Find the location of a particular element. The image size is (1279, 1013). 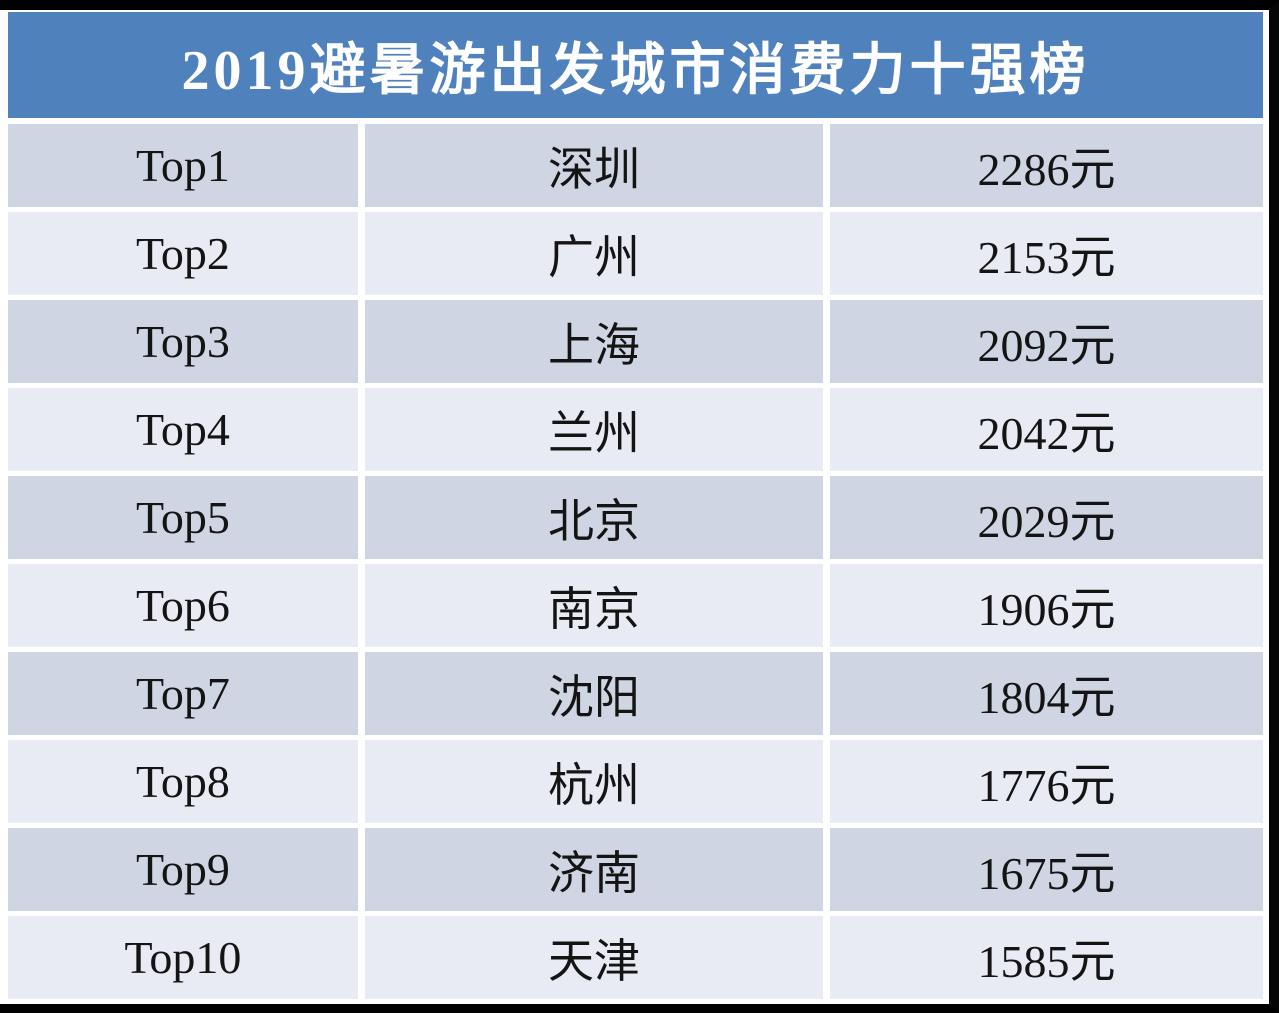

price-cell: 2286元 is located at coordinates (1046, 165).